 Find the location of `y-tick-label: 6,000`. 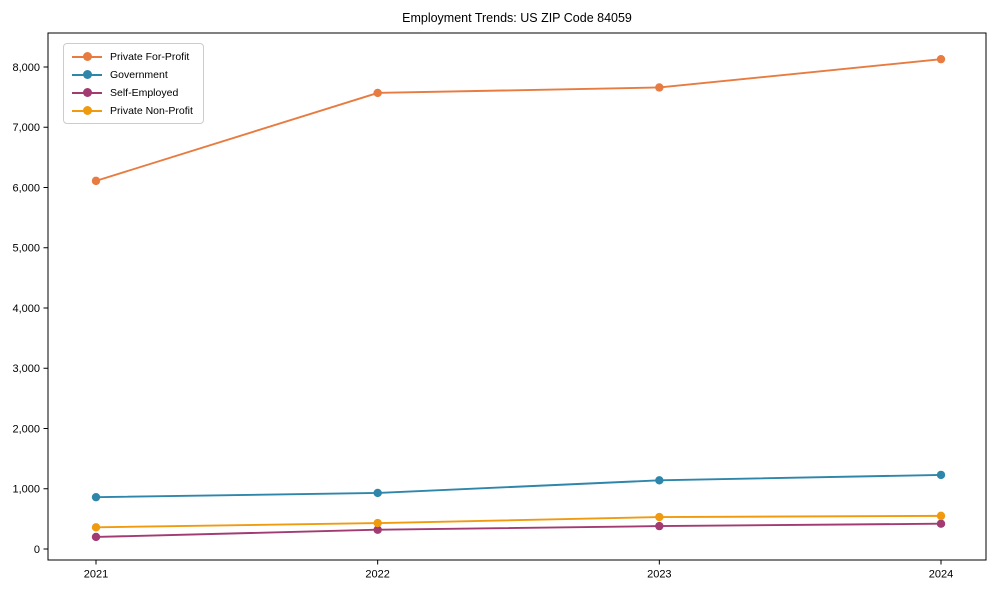

y-tick-label: 6,000 is located at coordinates (26, 188).